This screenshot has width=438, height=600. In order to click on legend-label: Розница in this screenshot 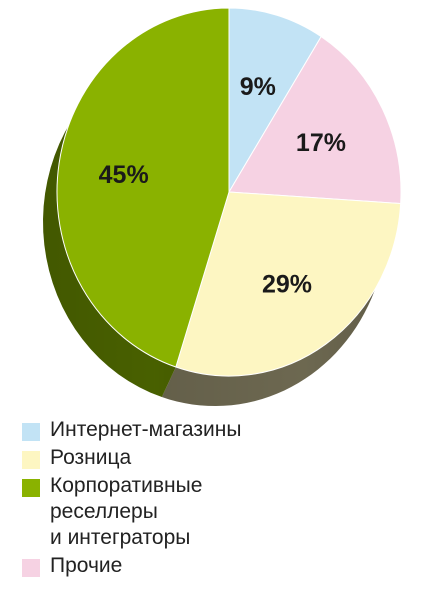, I will do `click(91, 457)`.